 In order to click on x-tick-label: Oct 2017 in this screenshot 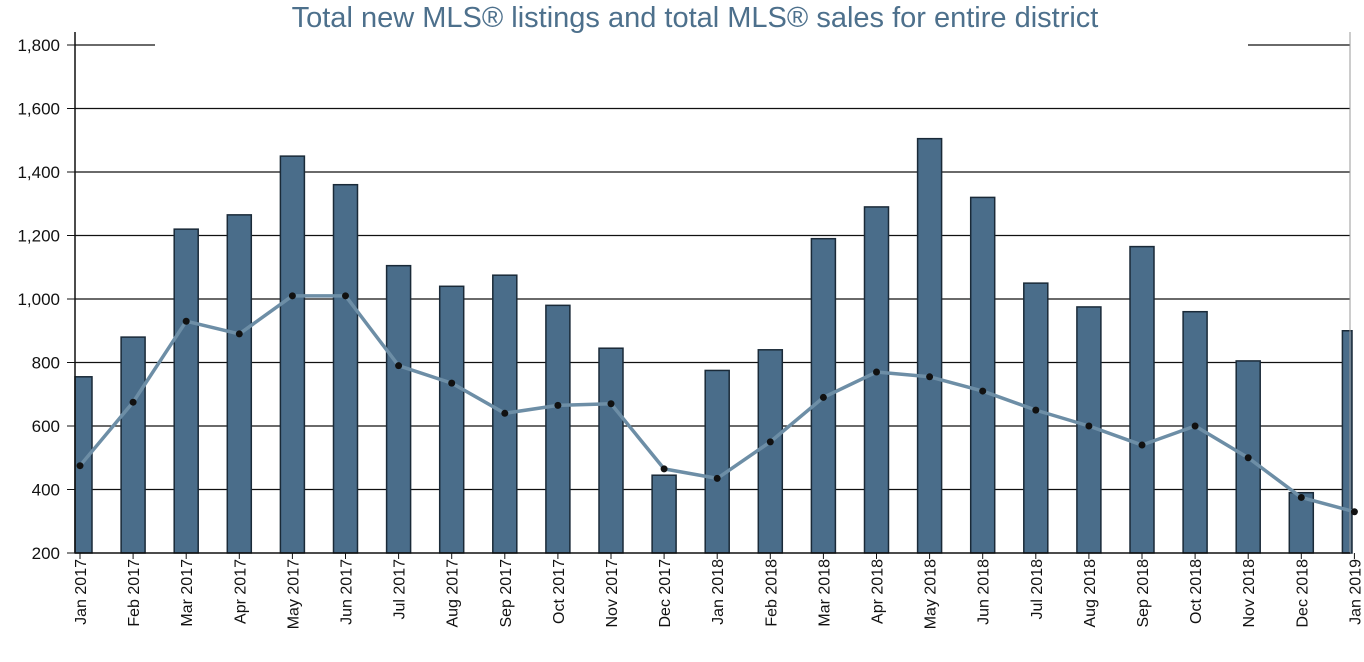, I will do `click(559, 591)`.